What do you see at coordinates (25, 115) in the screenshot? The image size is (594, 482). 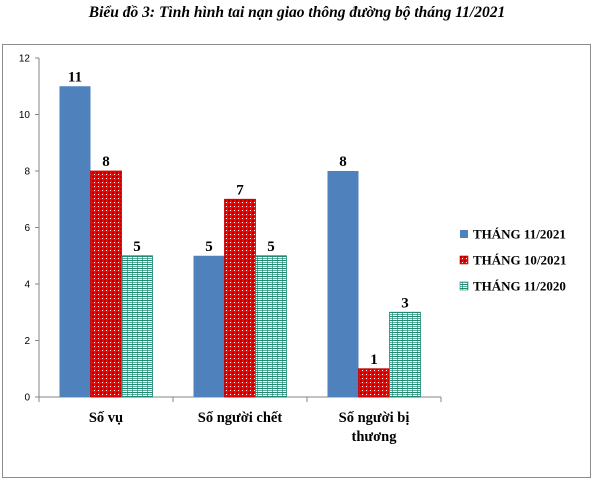 I see `y-tick-label: 10` at bounding box center [25, 115].